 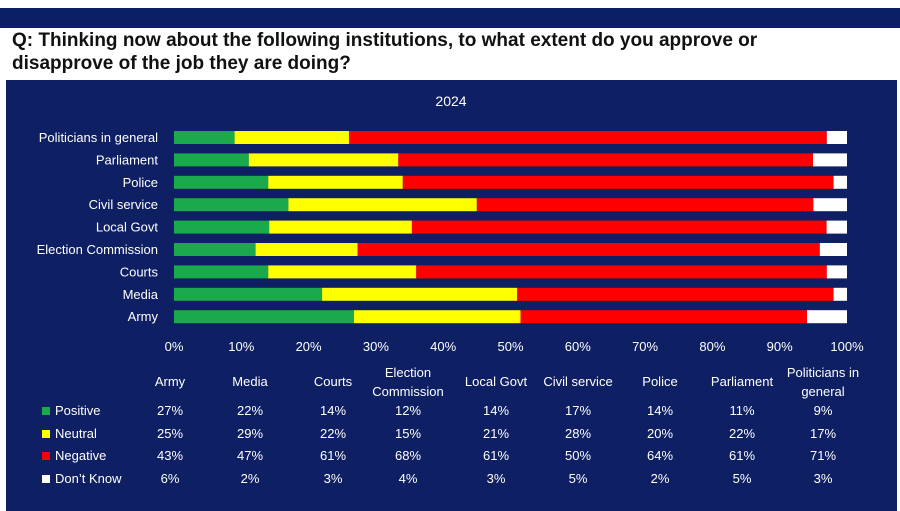 What do you see at coordinates (140, 182) in the screenshot?
I see `category-label: Police` at bounding box center [140, 182].